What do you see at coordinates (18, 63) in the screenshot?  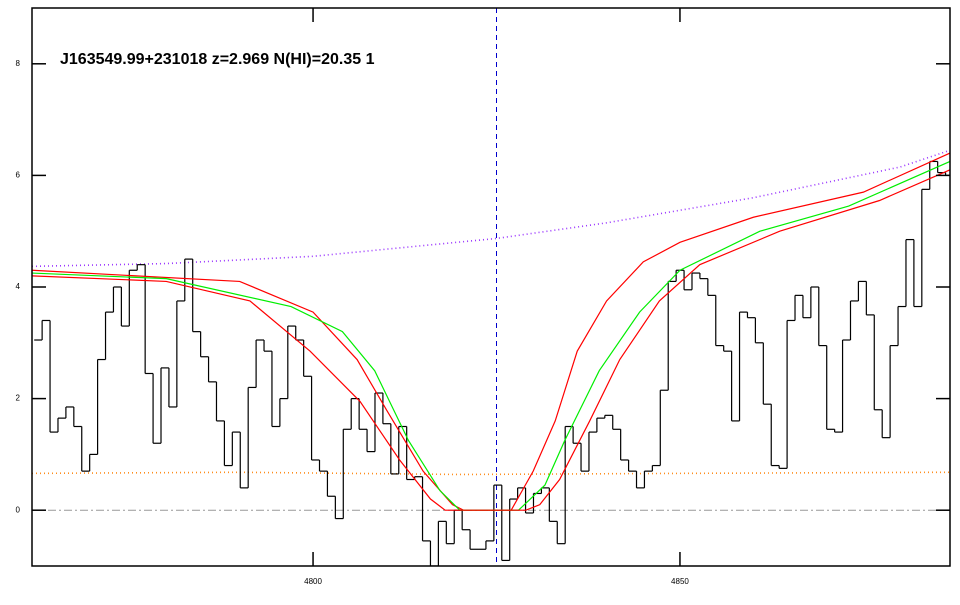 I see `y-tick-label: 8` at bounding box center [18, 63].